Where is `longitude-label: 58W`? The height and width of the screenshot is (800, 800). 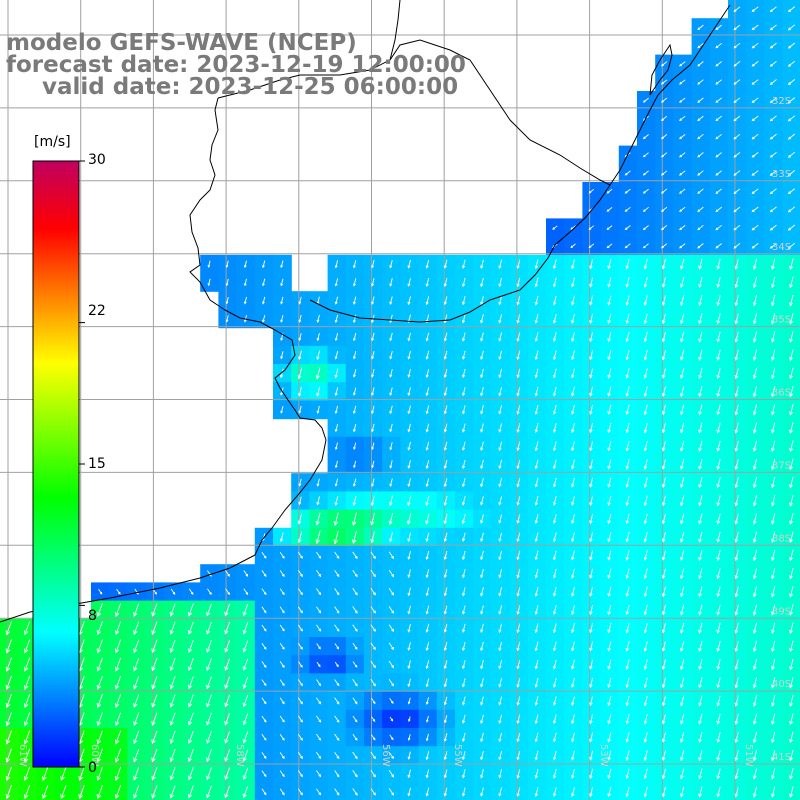 longitude-label: 58W is located at coordinates (239, 755).